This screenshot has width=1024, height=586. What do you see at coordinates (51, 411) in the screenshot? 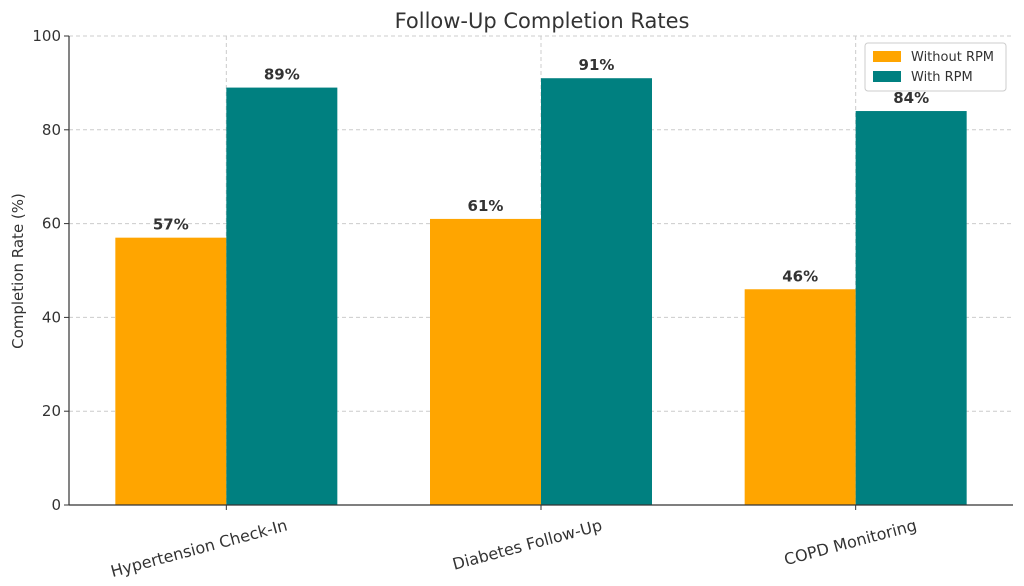
I see `y-tick-label: 20` at bounding box center [51, 411].